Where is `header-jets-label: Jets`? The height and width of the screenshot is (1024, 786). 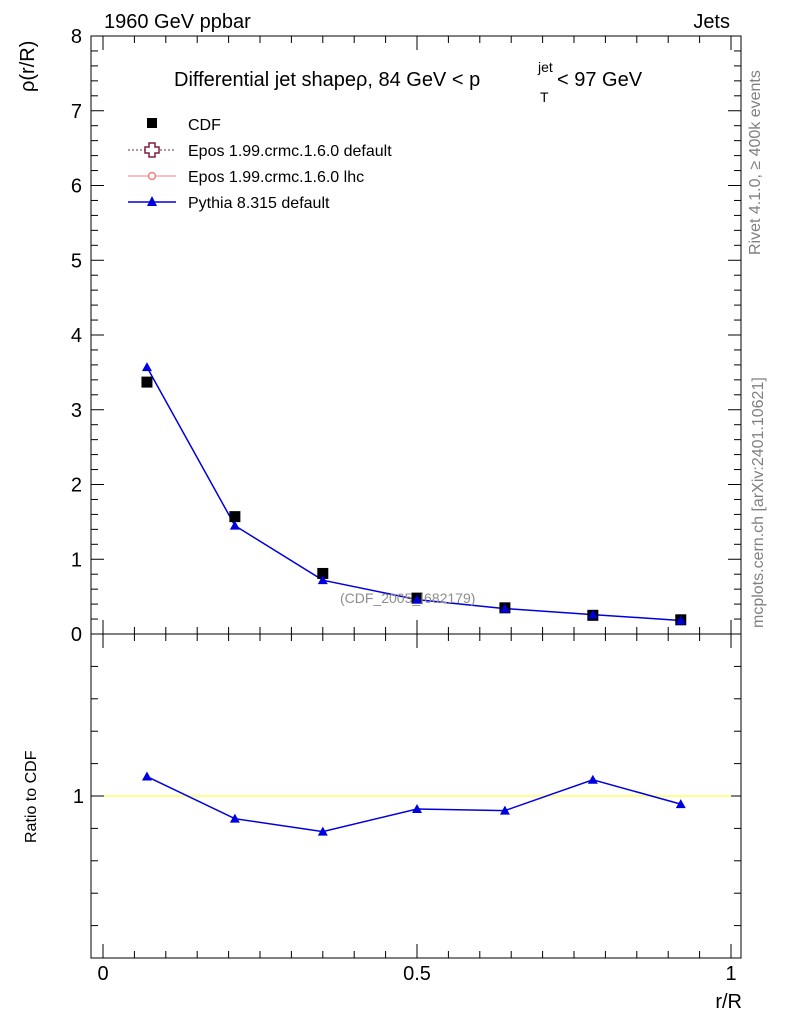
header-jets-label: Jets is located at coordinates (711, 22).